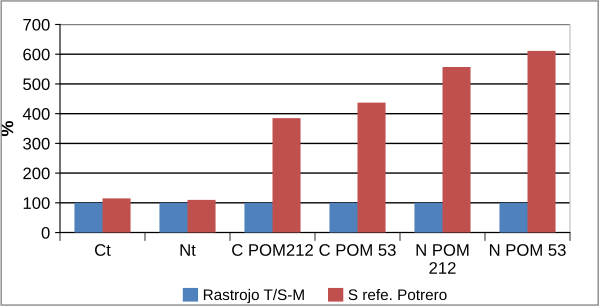 The width and height of the screenshot is (600, 306). What do you see at coordinates (272, 250) in the screenshot?
I see `x-tick-label: C POM212` at bounding box center [272, 250].